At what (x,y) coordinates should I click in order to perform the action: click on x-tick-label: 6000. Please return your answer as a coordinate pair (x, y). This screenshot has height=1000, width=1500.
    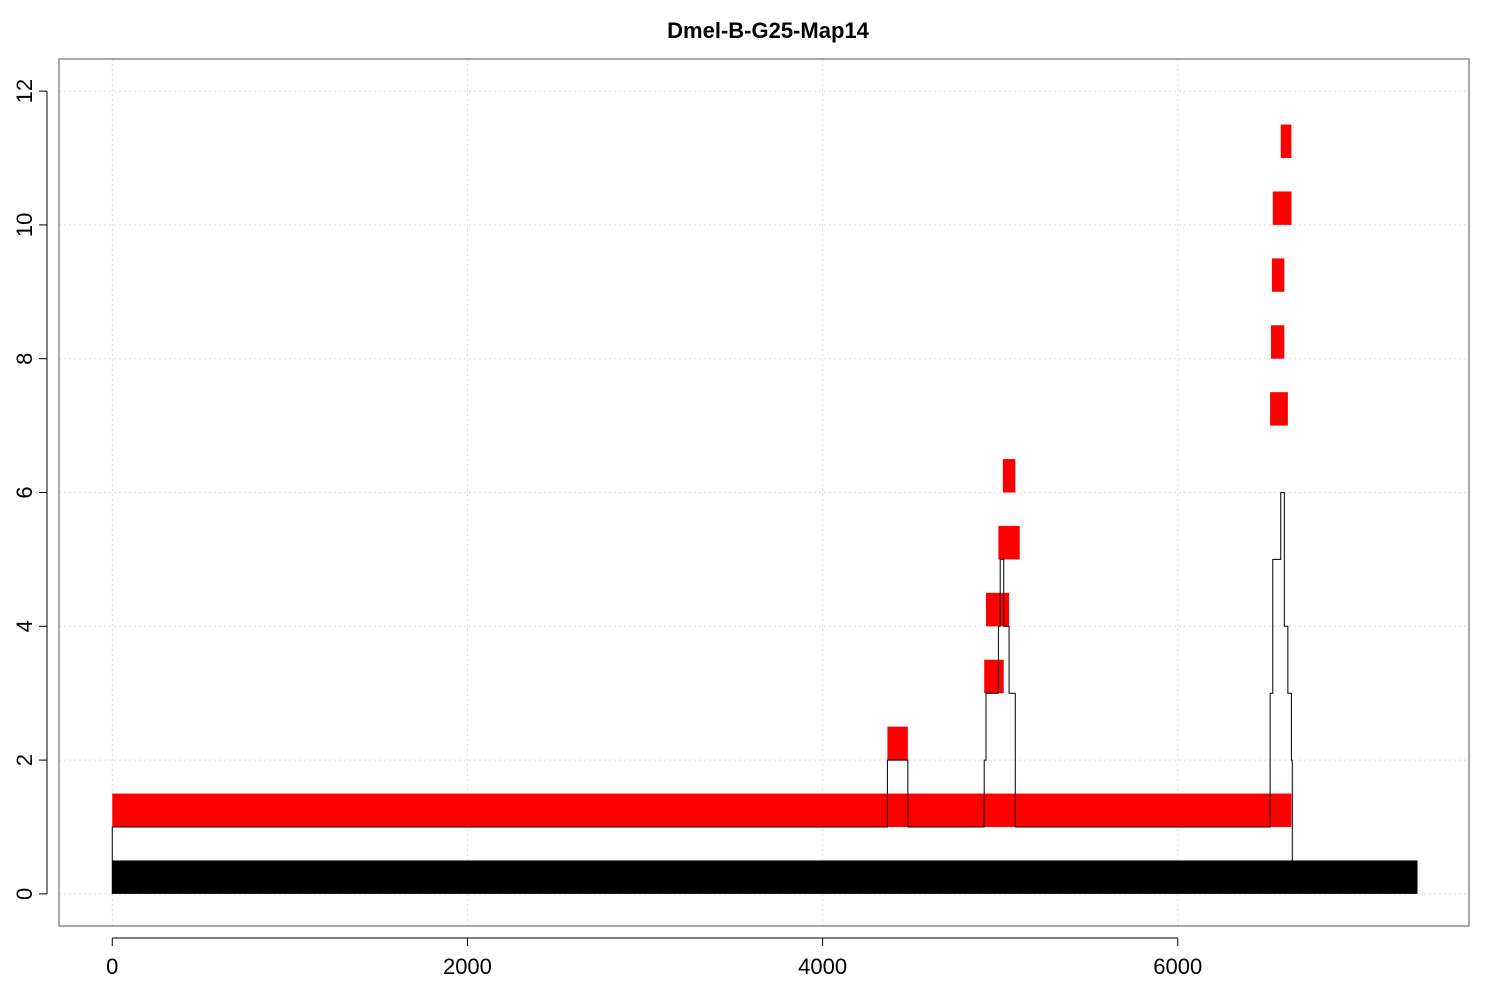
    Looking at the image, I should click on (1177, 966).